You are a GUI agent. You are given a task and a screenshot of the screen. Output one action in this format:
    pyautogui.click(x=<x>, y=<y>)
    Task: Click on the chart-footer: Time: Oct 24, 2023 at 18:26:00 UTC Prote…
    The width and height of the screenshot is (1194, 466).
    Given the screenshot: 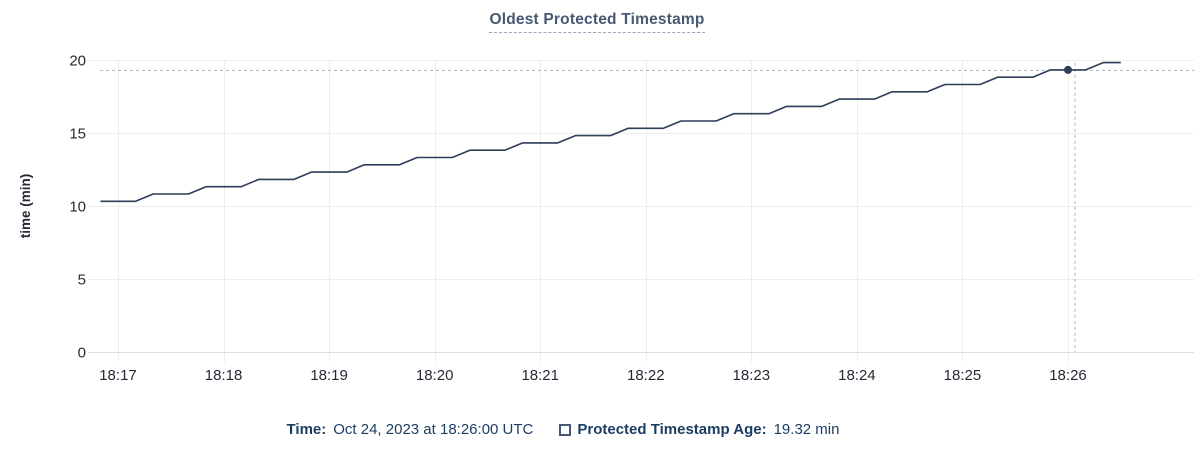 What is the action you would take?
    pyautogui.click(x=597, y=429)
    